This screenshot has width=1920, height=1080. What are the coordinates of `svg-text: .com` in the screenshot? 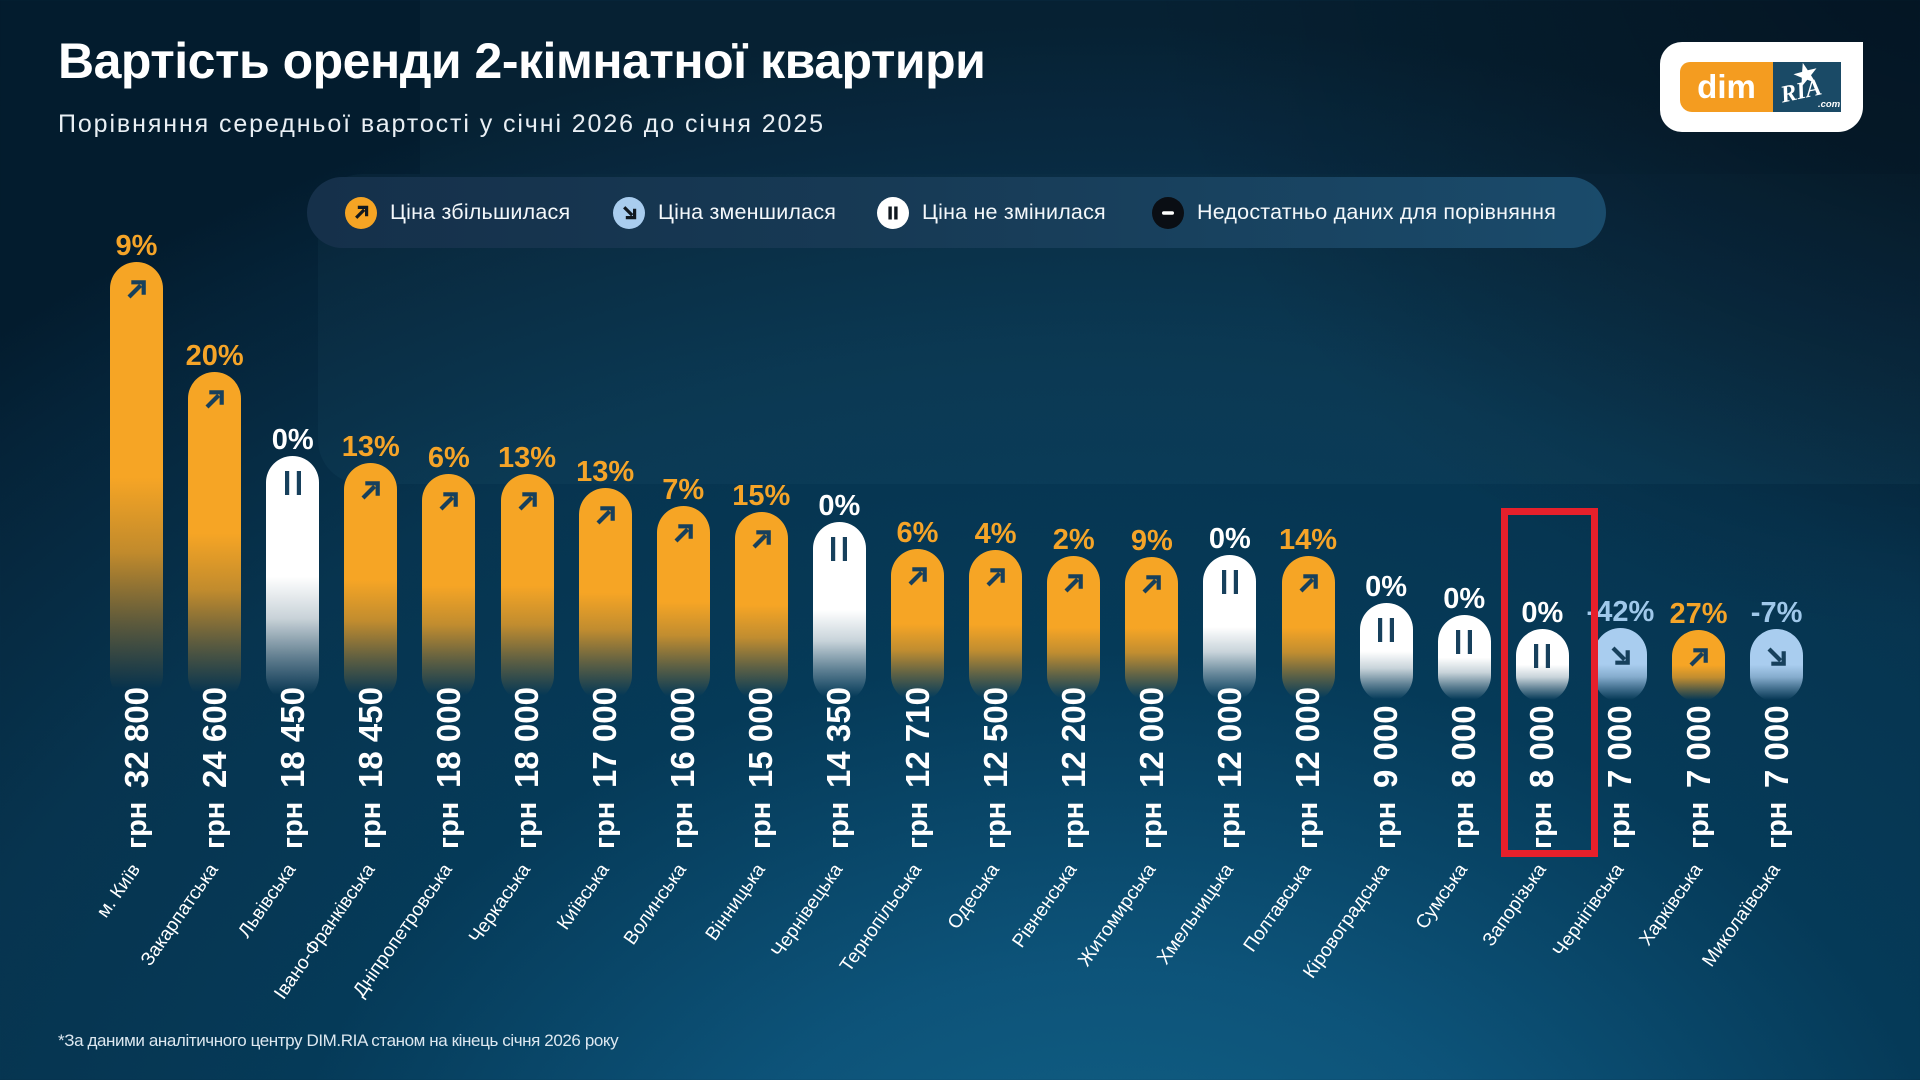 It's located at (1829, 104).